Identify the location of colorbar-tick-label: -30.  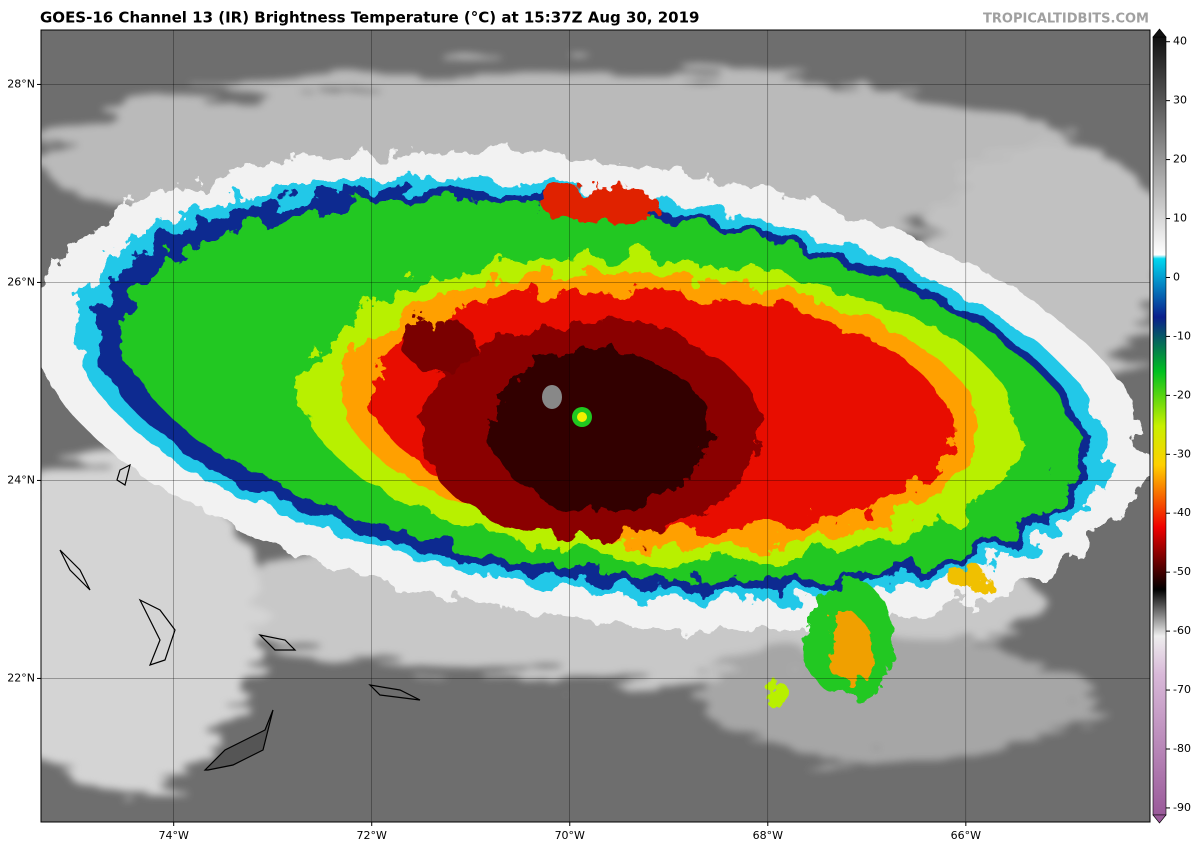
(1182, 453).